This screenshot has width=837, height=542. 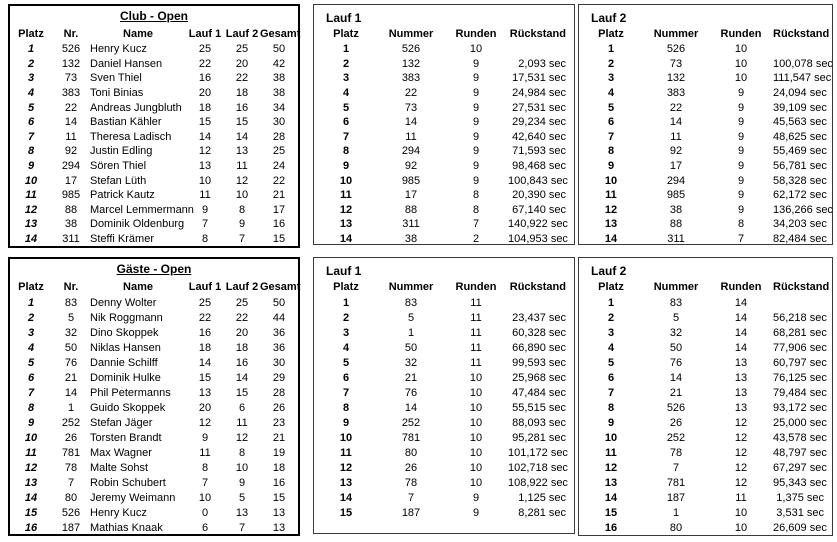 I want to click on table-row: 10 985 9 100,843 sec, so click(x=444, y=180).